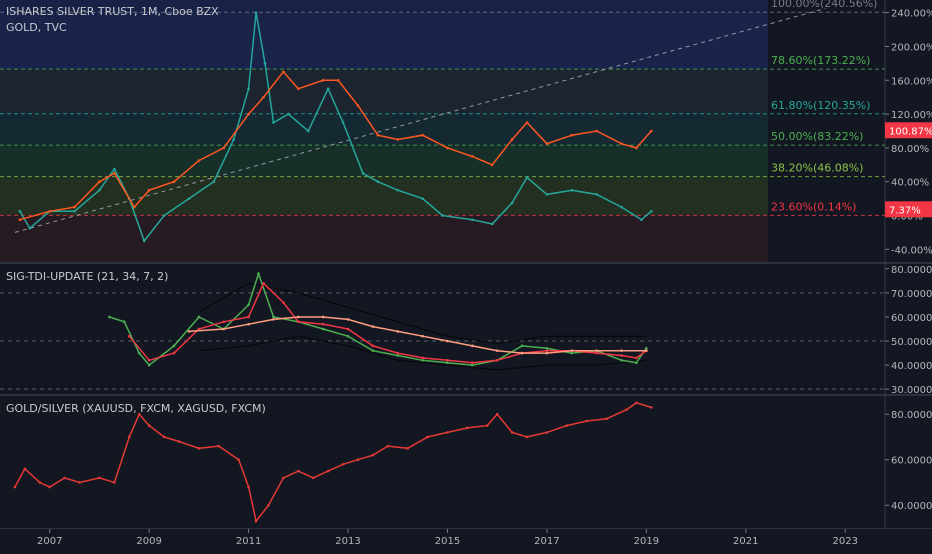 The height and width of the screenshot is (554, 932). What do you see at coordinates (911, 250) in the screenshot?
I see `panel1-y-tick-label: -40.00%` at bounding box center [911, 250].